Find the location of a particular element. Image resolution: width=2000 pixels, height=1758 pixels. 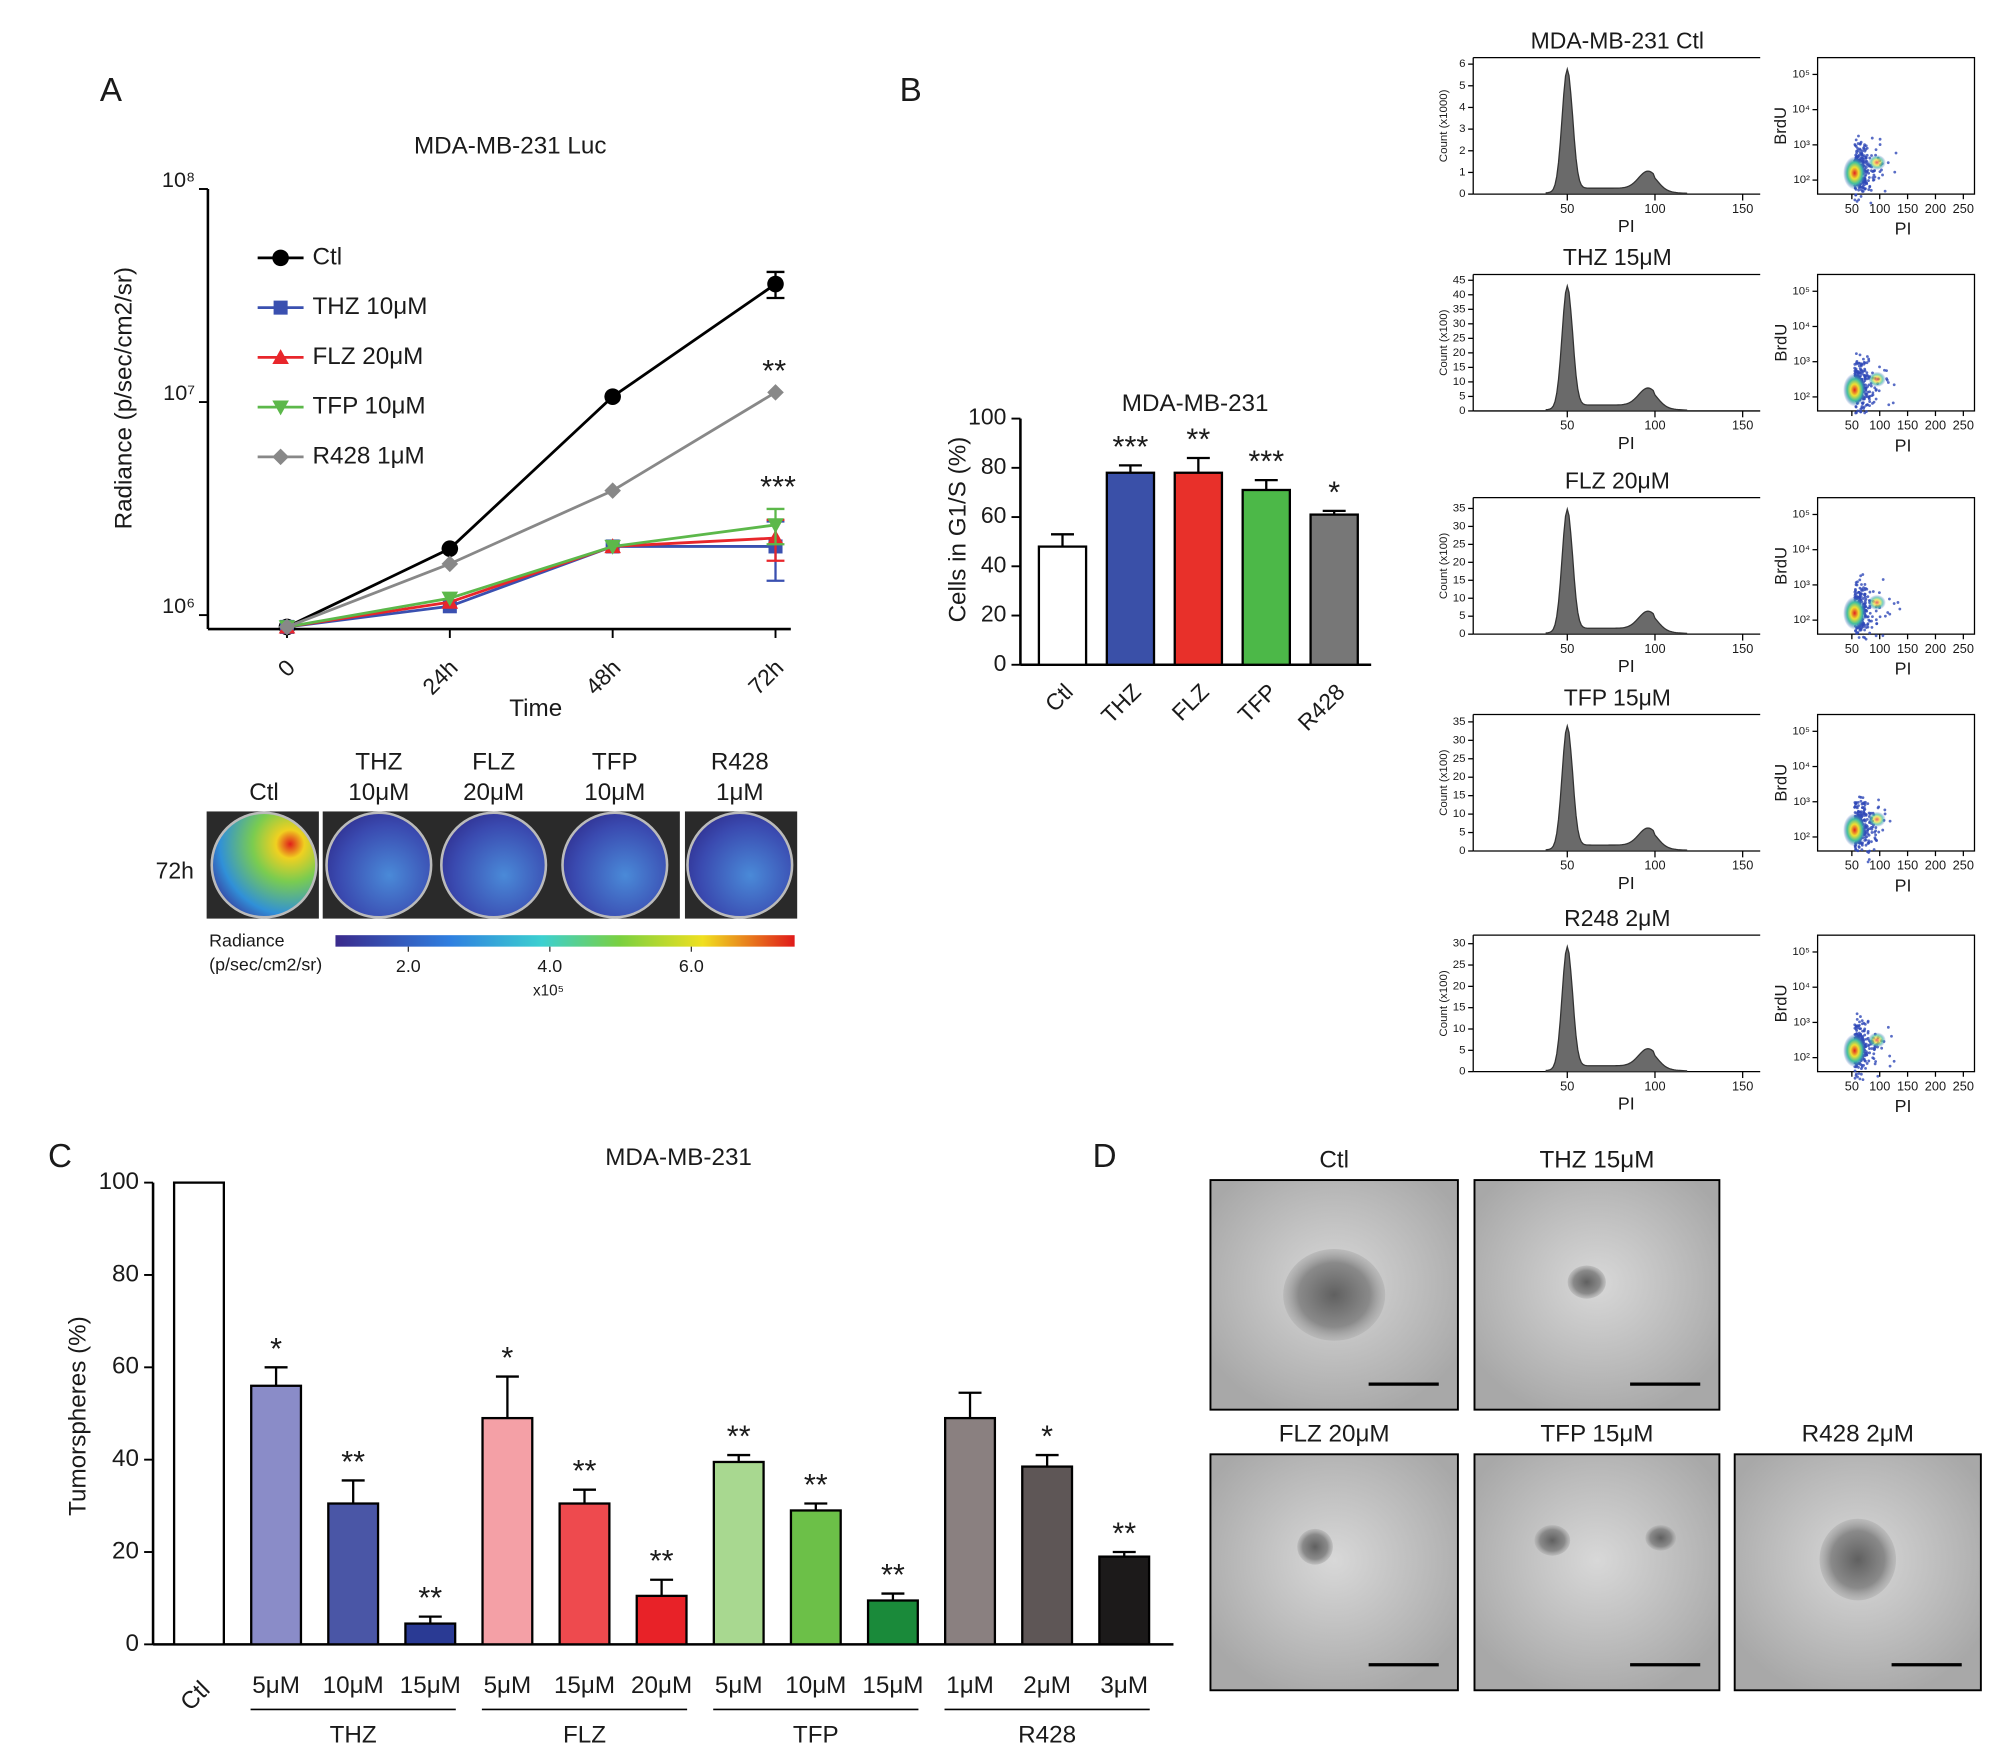

scatter-x-tick-label: 50 is located at coordinates (1852, 865).